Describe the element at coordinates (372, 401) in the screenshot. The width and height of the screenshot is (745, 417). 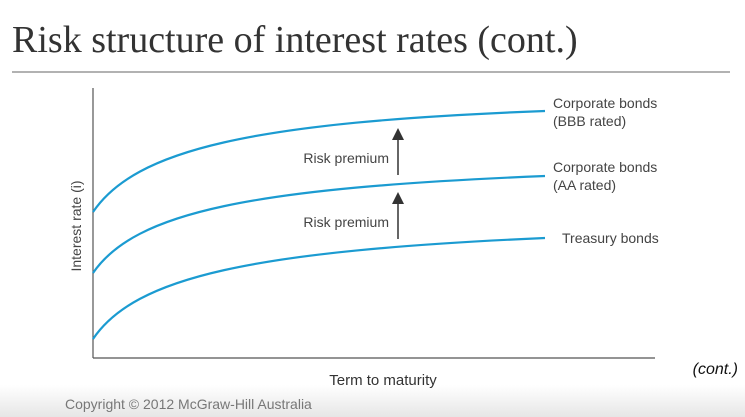
I see `footer-band` at that location.